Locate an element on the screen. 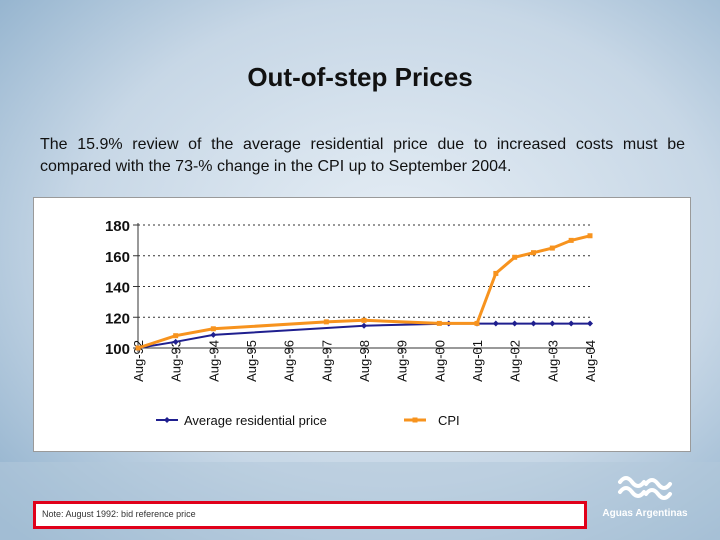 The width and height of the screenshot is (720, 540). x-tick-label: Aug-98 is located at coordinates (364, 361).